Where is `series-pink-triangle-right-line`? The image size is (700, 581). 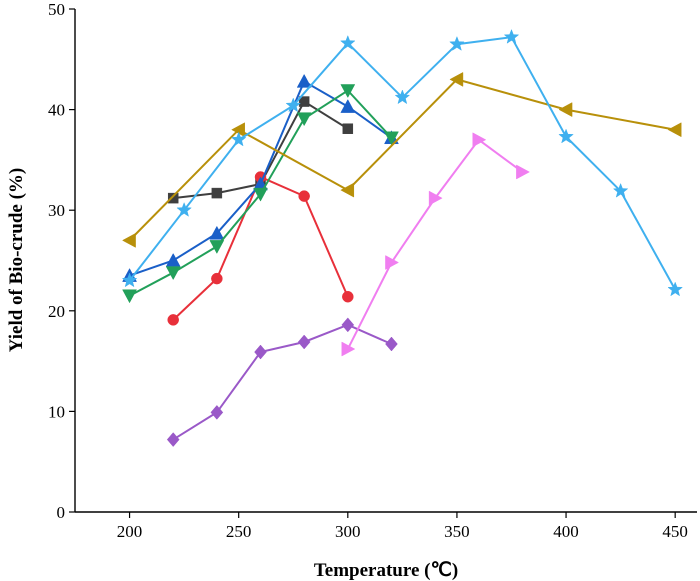
series-pink-triangle-right-line is located at coordinates (434, 244).